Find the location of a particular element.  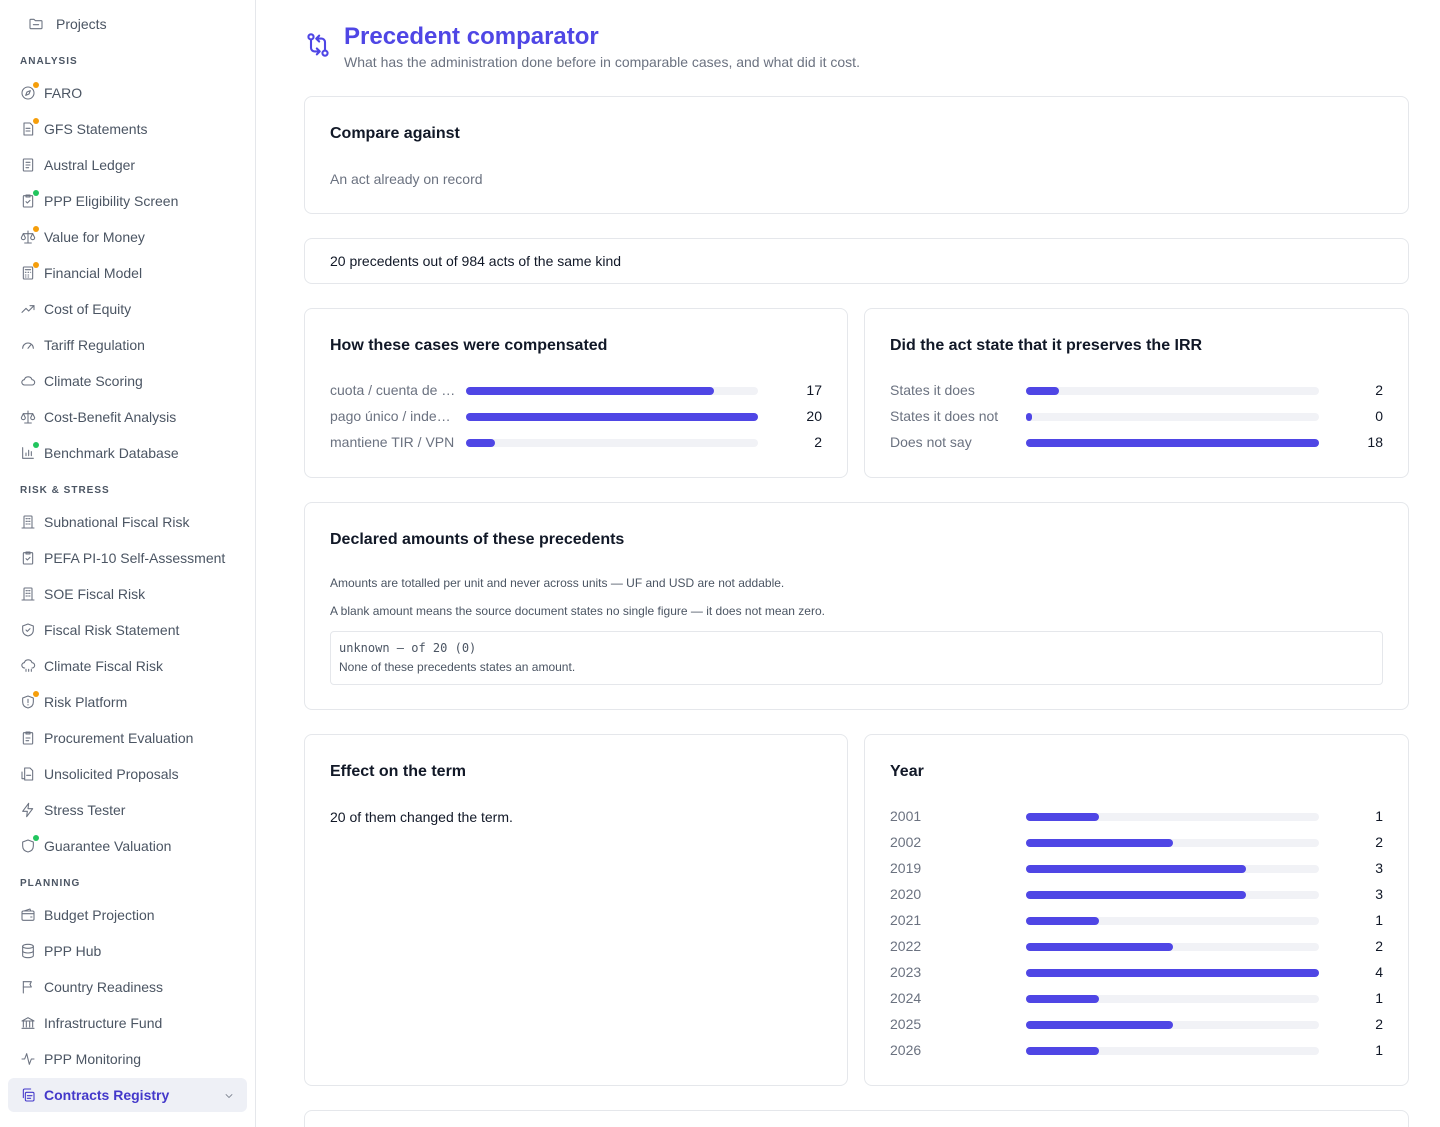

sidebar-item-soe-fiscal-risk: SOE Fiscal Risk is located at coordinates (127, 594).